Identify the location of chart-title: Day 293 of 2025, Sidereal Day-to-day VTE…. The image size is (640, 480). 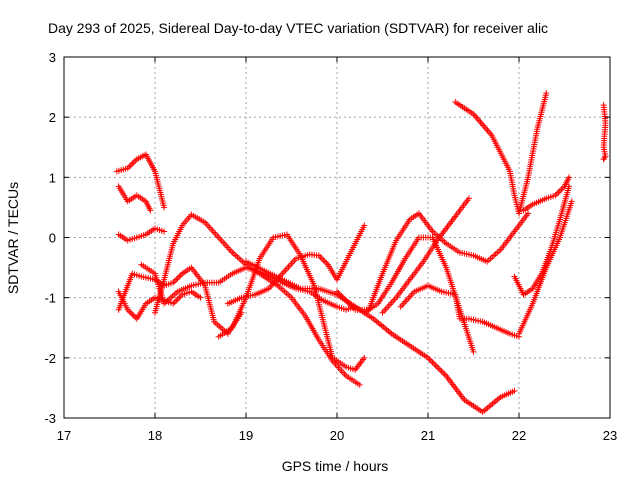
(298, 28).